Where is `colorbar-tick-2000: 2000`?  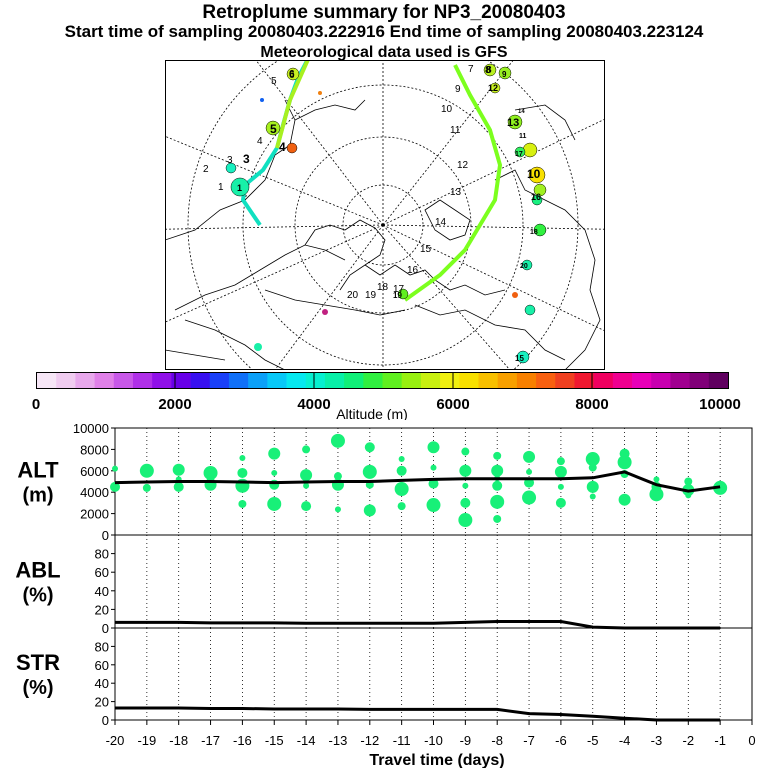 colorbar-tick-2000: 2000 is located at coordinates (174, 404).